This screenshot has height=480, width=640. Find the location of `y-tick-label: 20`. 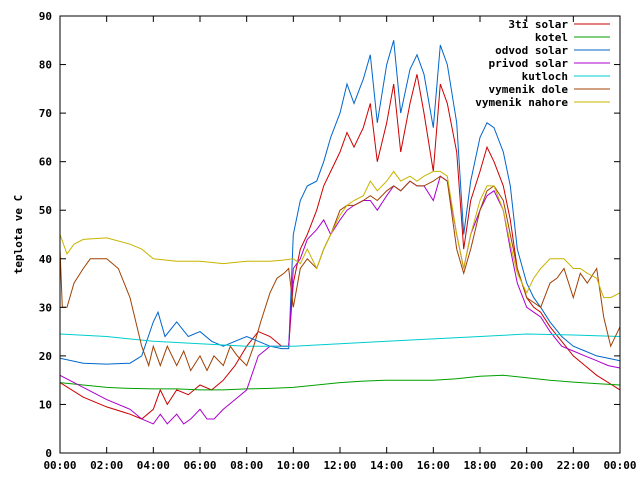

y-tick-label: 20 is located at coordinates (45, 356).